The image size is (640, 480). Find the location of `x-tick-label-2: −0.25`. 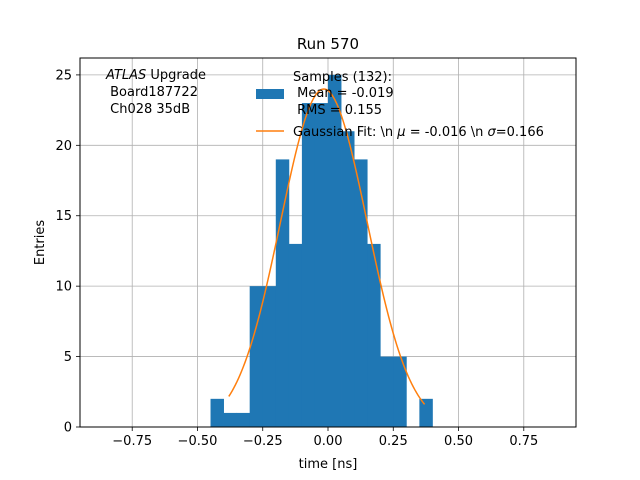

x-tick-label-2: −0.25 is located at coordinates (263, 441).